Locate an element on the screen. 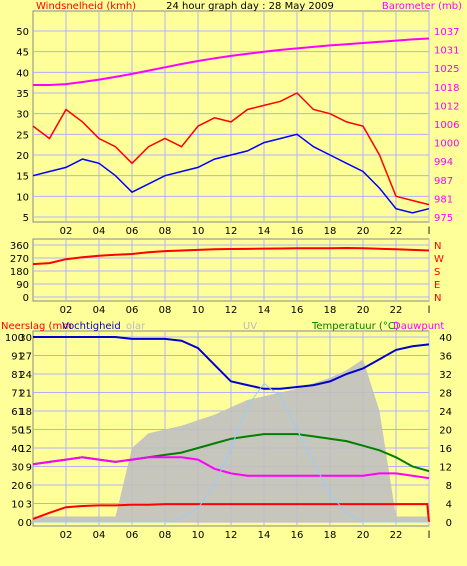 The height and width of the screenshot is (566, 467). temperature-y-tick-label: 0 is located at coordinates (449, 523).